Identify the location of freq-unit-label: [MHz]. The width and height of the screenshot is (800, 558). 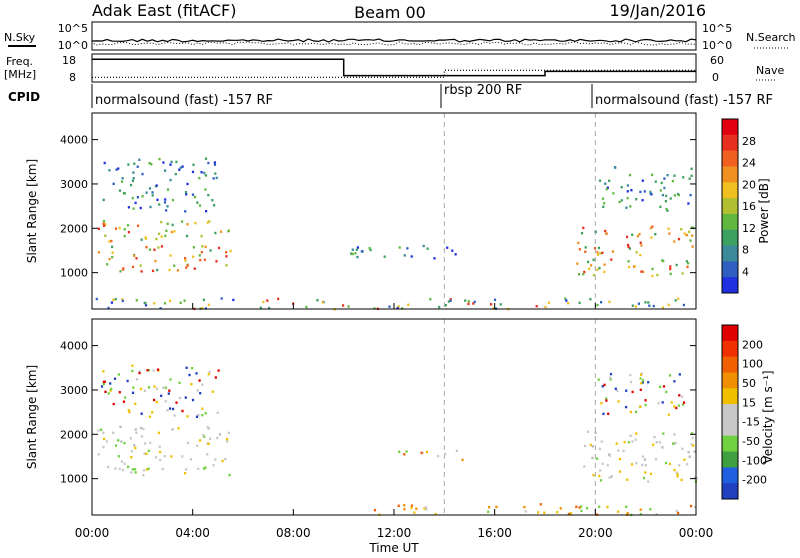
(20, 74).